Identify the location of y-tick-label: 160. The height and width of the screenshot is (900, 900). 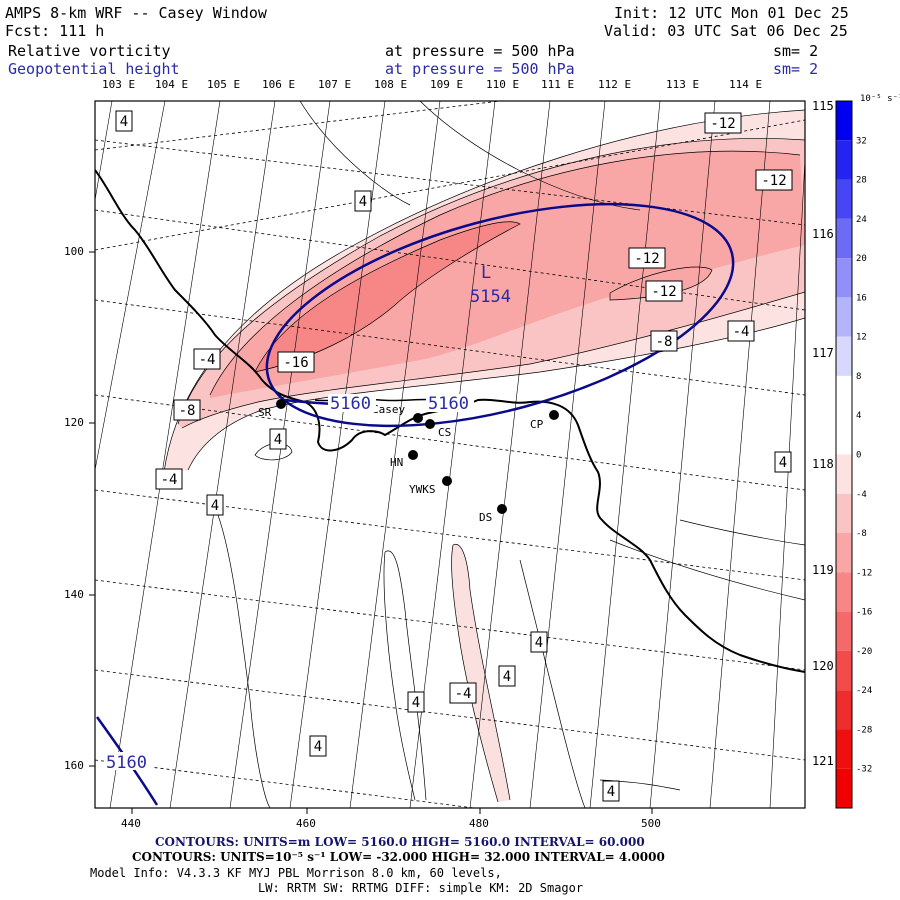
(74, 765).